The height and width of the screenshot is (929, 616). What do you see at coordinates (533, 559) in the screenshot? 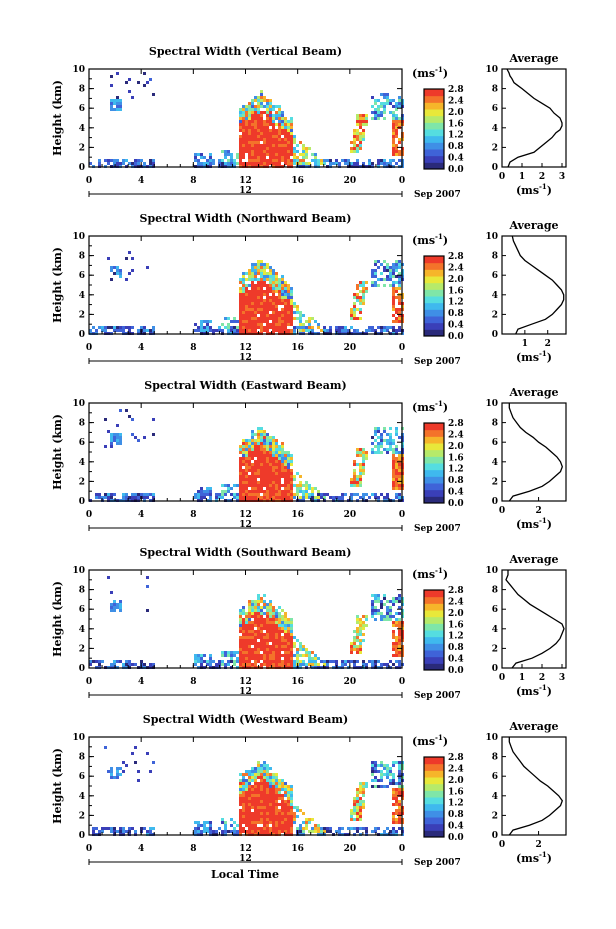
I see `average-title: Average` at bounding box center [533, 559].